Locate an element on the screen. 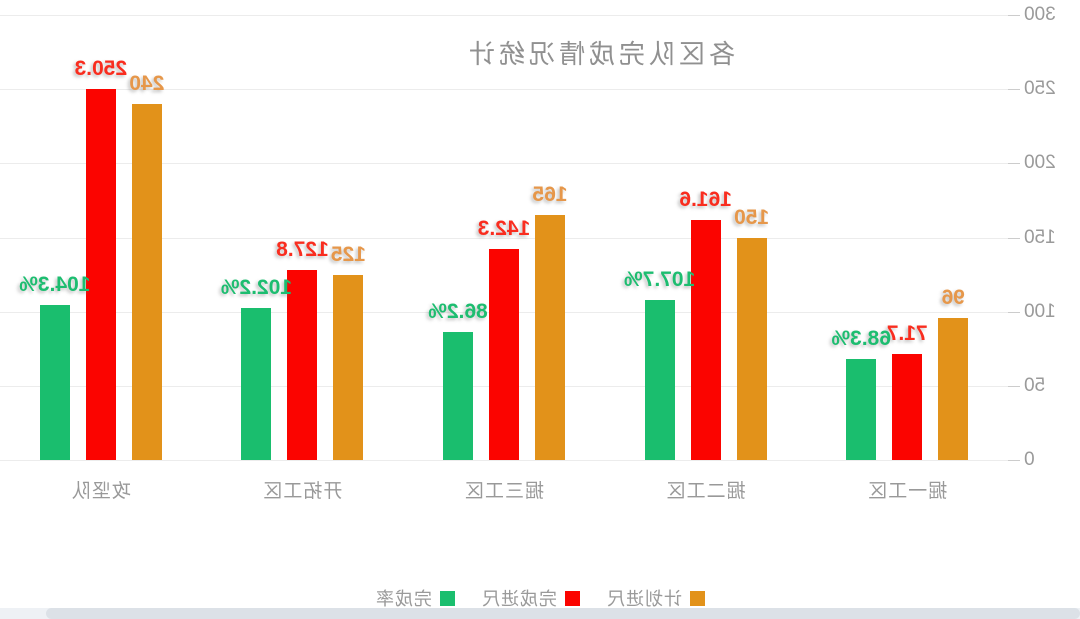 This screenshot has height=619, width=1080. y-axis-label: 150 is located at coordinates (1040, 237).